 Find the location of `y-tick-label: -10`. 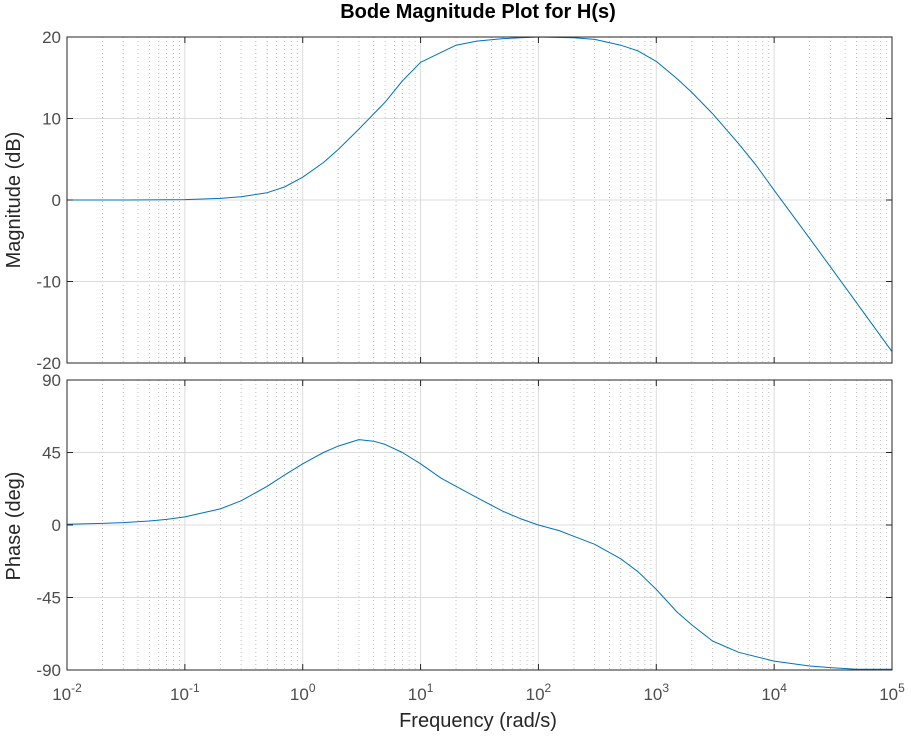

y-tick-label: -10 is located at coordinates (48, 282).